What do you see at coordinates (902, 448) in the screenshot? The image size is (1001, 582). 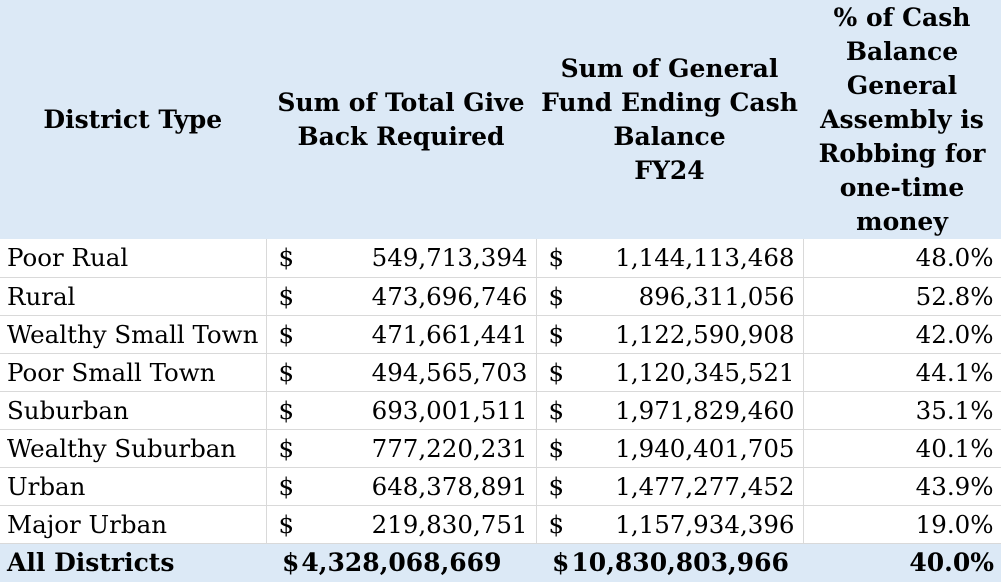 I see `pct-cell: 40.1%` at bounding box center [902, 448].